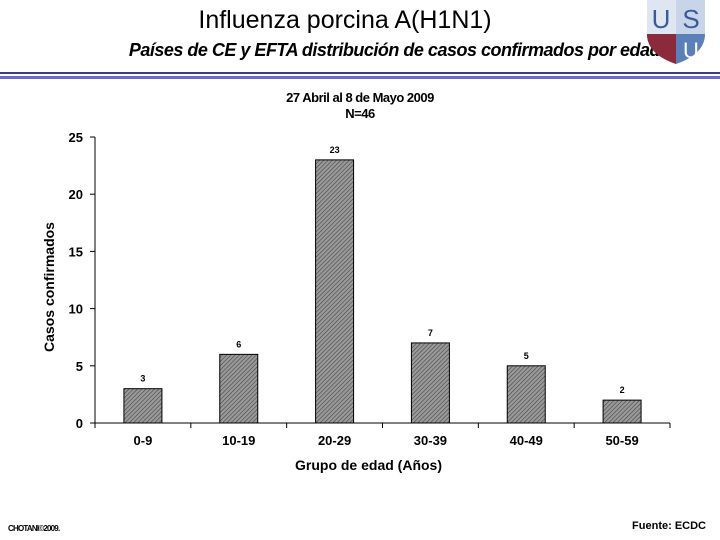 This screenshot has height=540, width=720. Describe the element at coordinates (622, 390) in the screenshot. I see `data-label: 2` at that location.